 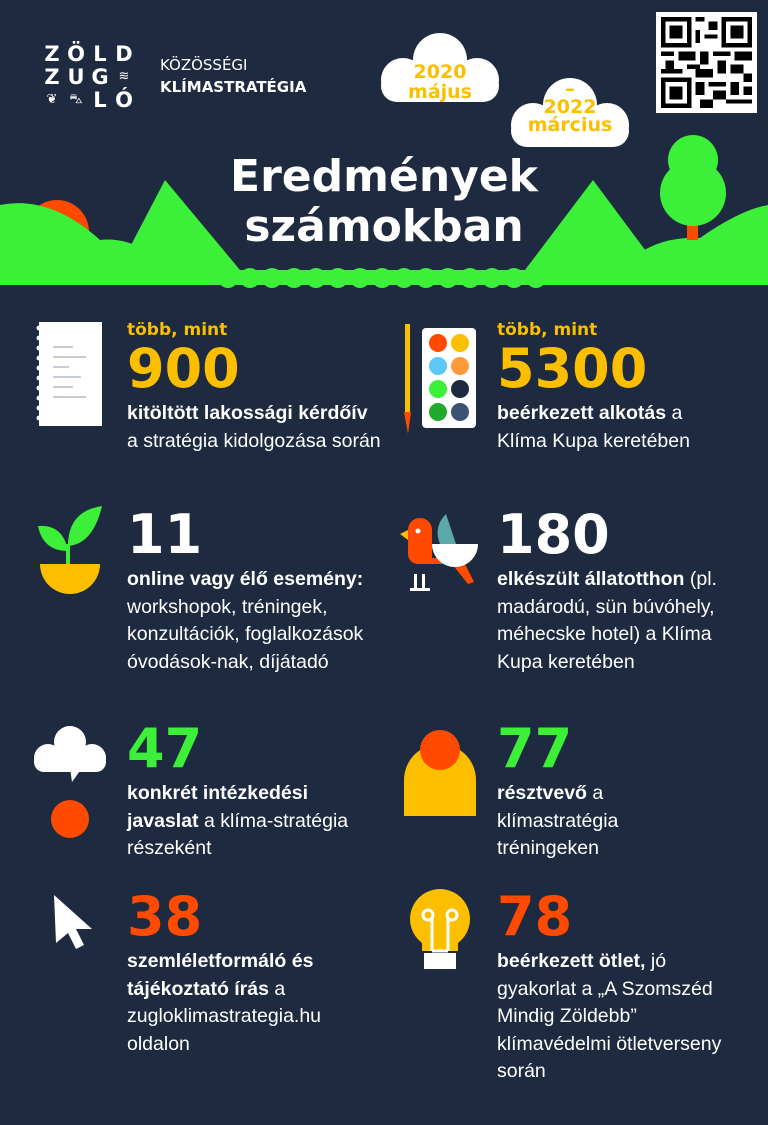 What do you see at coordinates (233, 87) in the screenshot?
I see `brand-line2: KLÍMASTRATÉGIA` at bounding box center [233, 87].